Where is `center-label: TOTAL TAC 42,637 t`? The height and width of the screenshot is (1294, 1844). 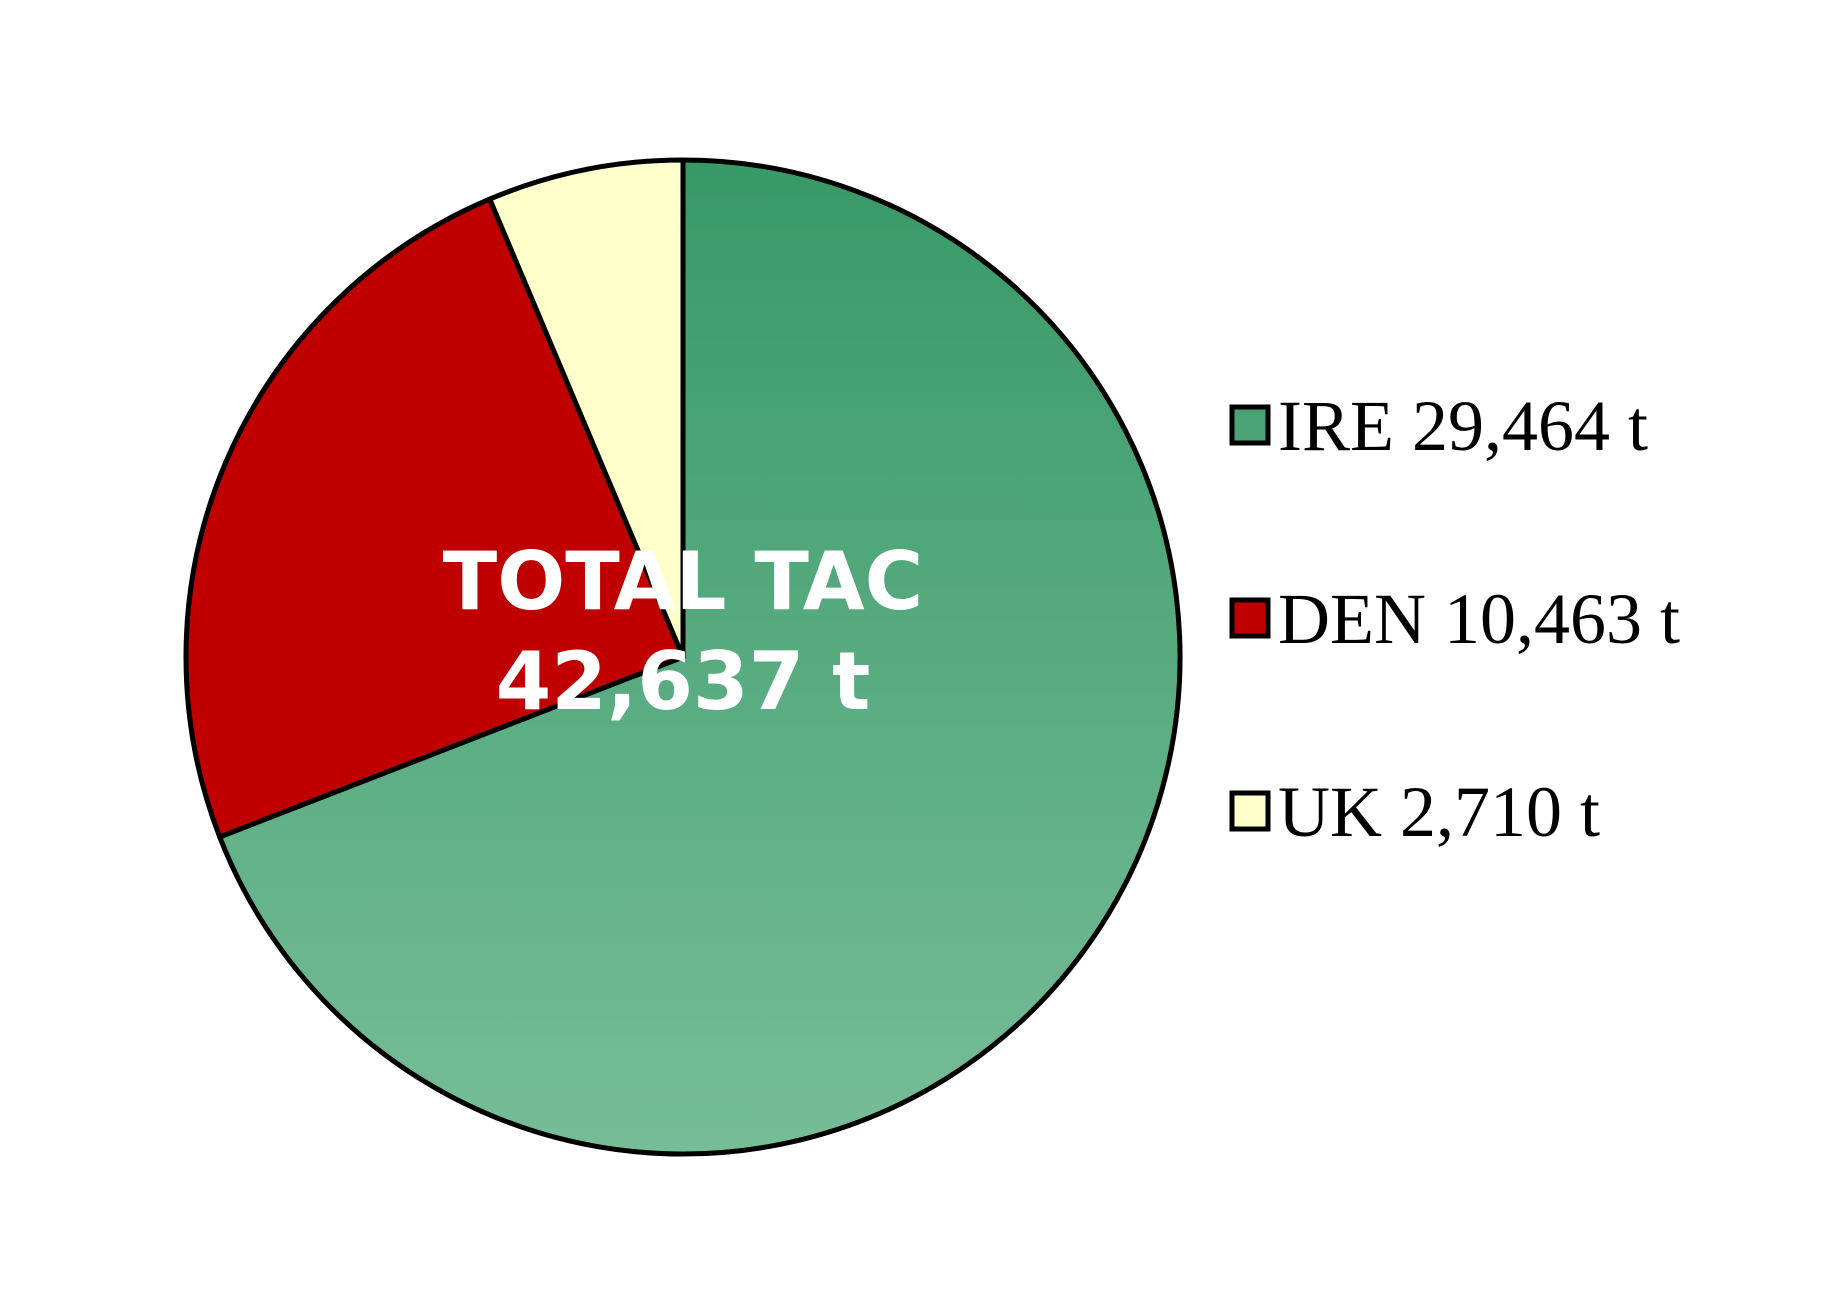
center-label: TOTAL TAC 42,637 t is located at coordinates (683, 631).